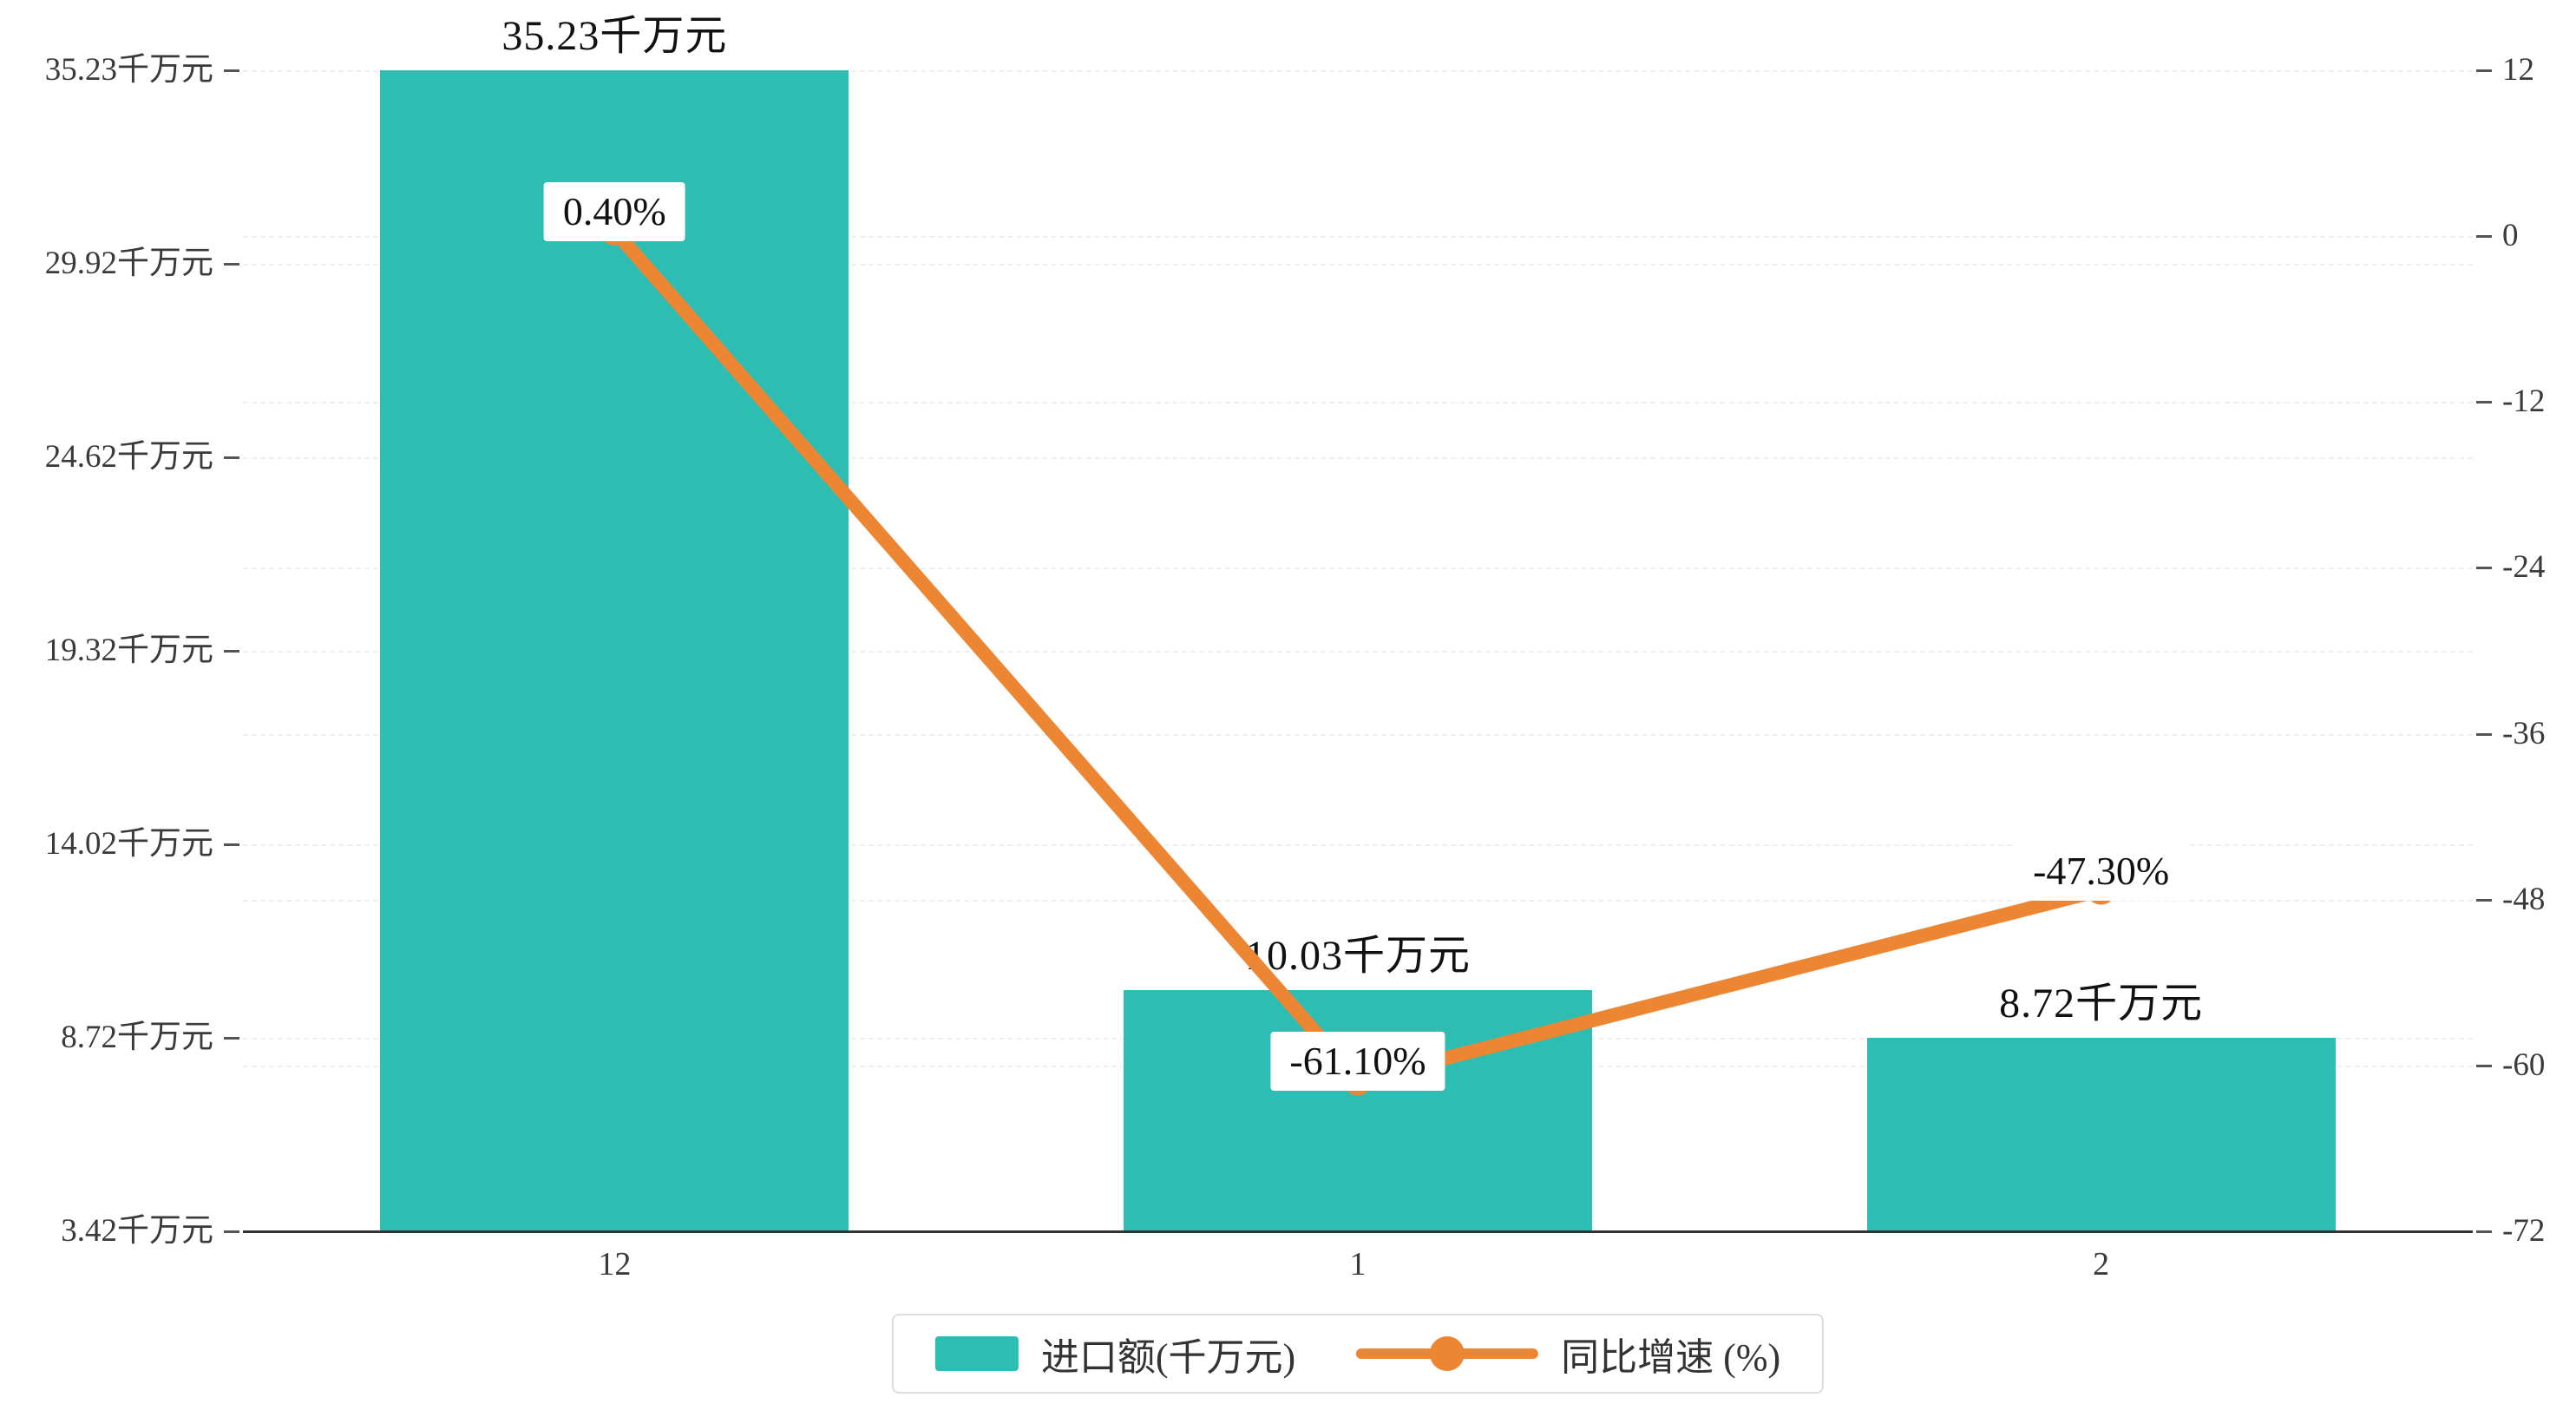 Image resolution: width=2576 pixels, height=1417 pixels. Describe the element at coordinates (128, 458) in the screenshot. I see `left-axis-tick-label: 24.62千万元` at that location.